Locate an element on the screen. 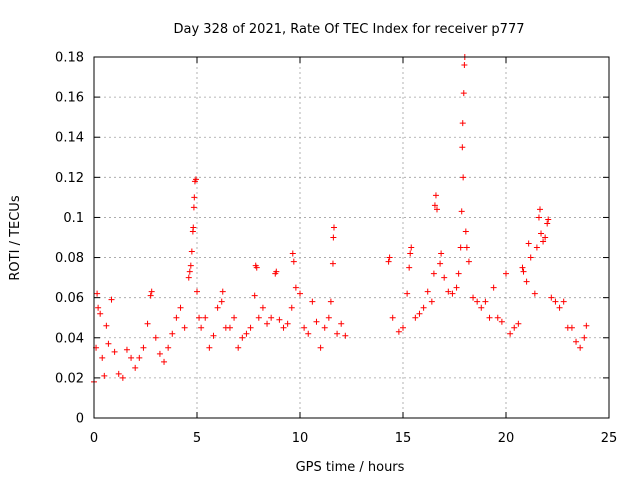 The image size is (640, 480). y-tick-label: 0.16 is located at coordinates (69, 98).